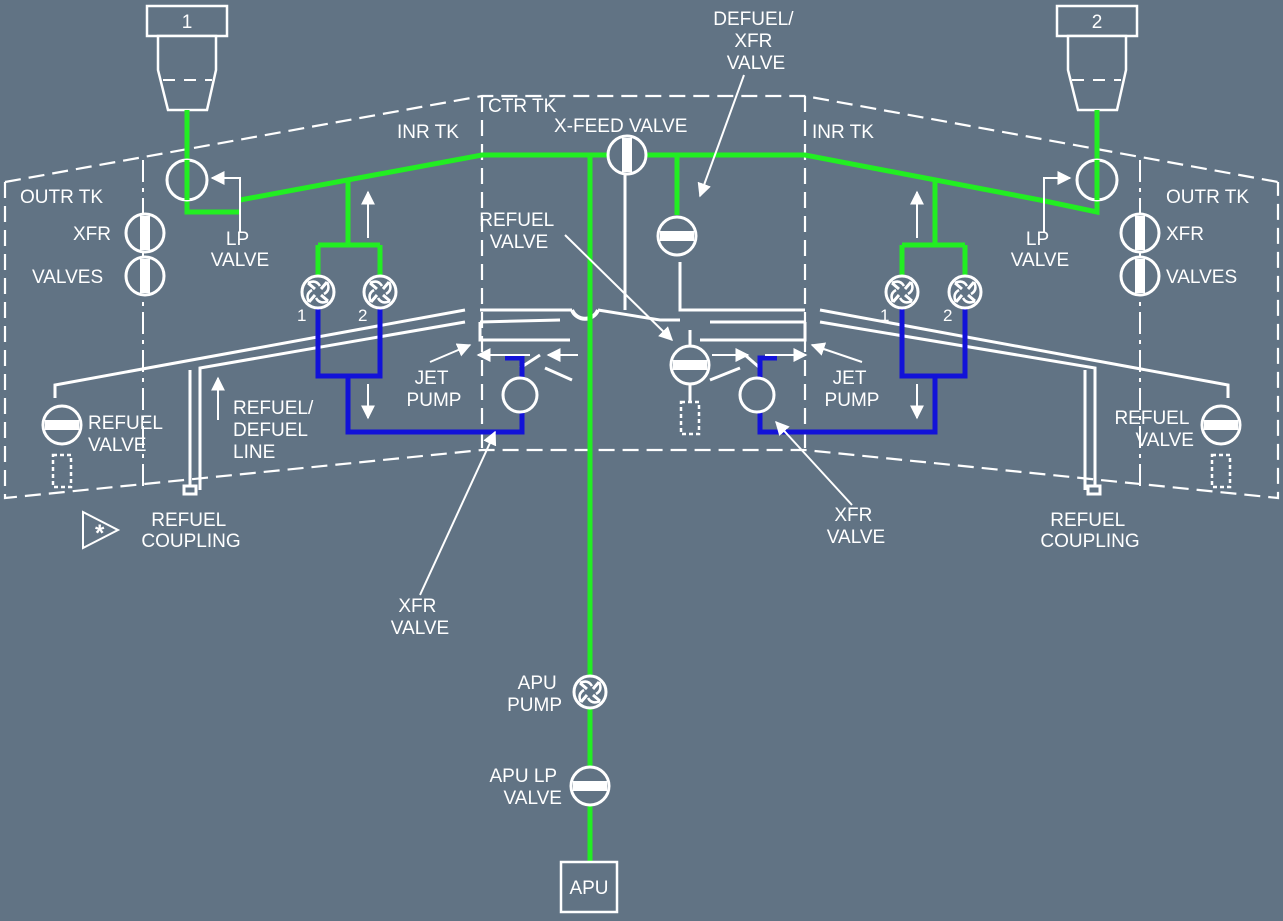 Image resolution: width=1283 pixels, height=921 pixels. Describe the element at coordinates (1040, 250) in the screenshot. I see `lp-valve-right-label: LP VALVE` at that location.